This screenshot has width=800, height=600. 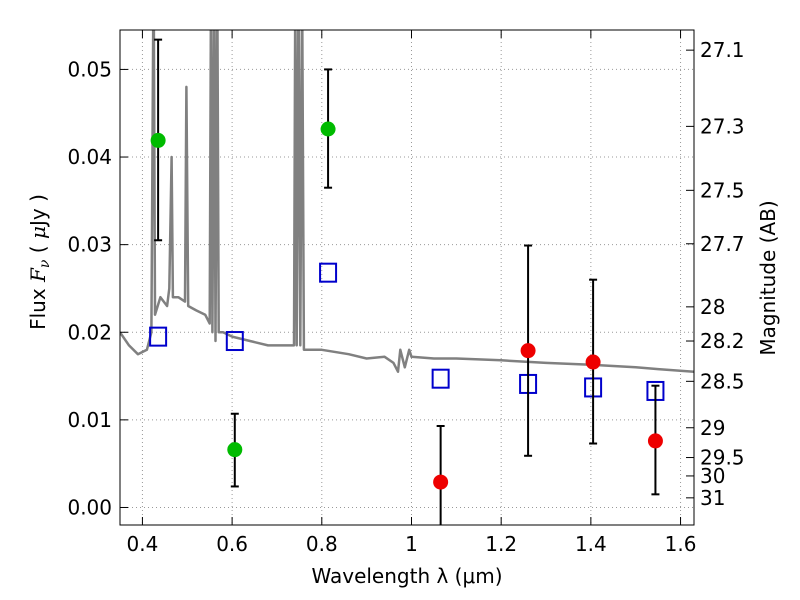 I want to click on right-axis-label: Magnitude (AB), so click(x=768, y=277).